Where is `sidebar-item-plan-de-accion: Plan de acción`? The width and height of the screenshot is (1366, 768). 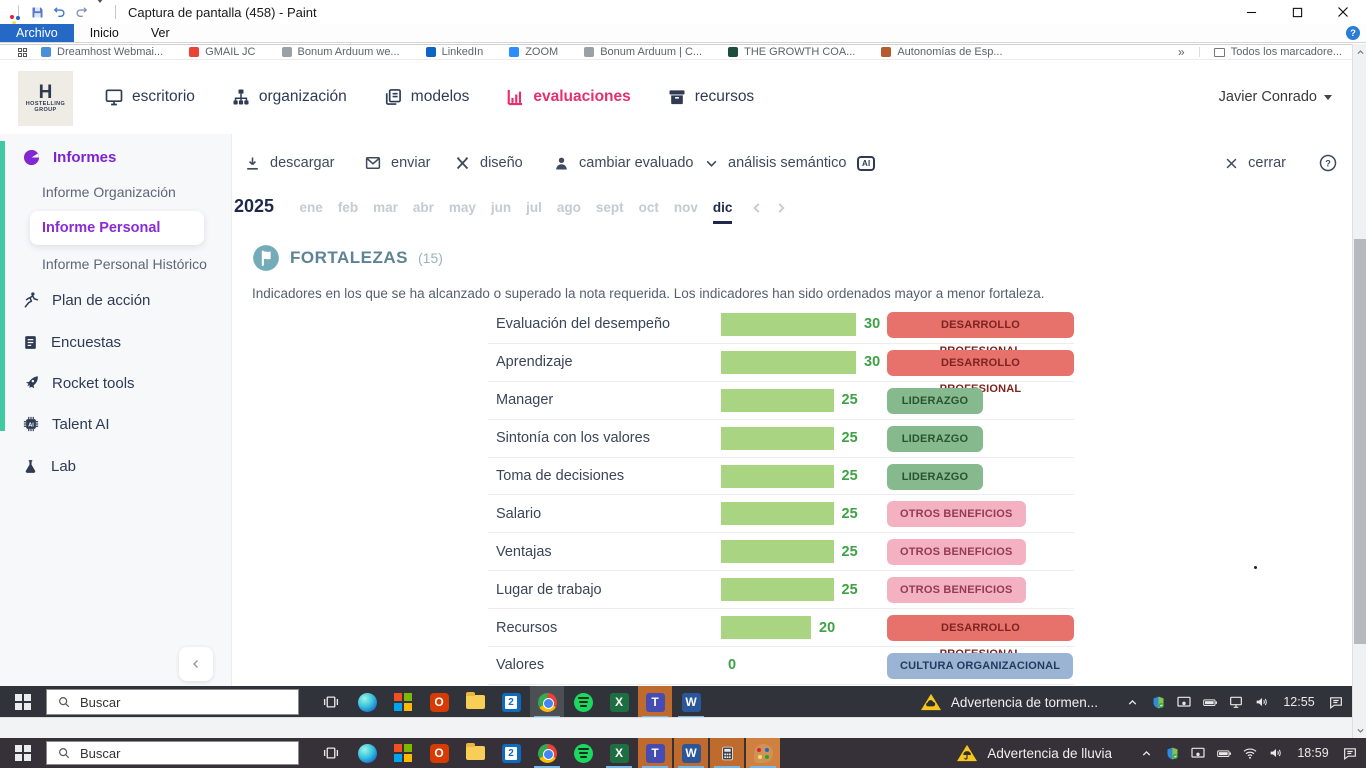
sidebar-item-plan-de-accion: Plan de acción is located at coordinates (116, 300).